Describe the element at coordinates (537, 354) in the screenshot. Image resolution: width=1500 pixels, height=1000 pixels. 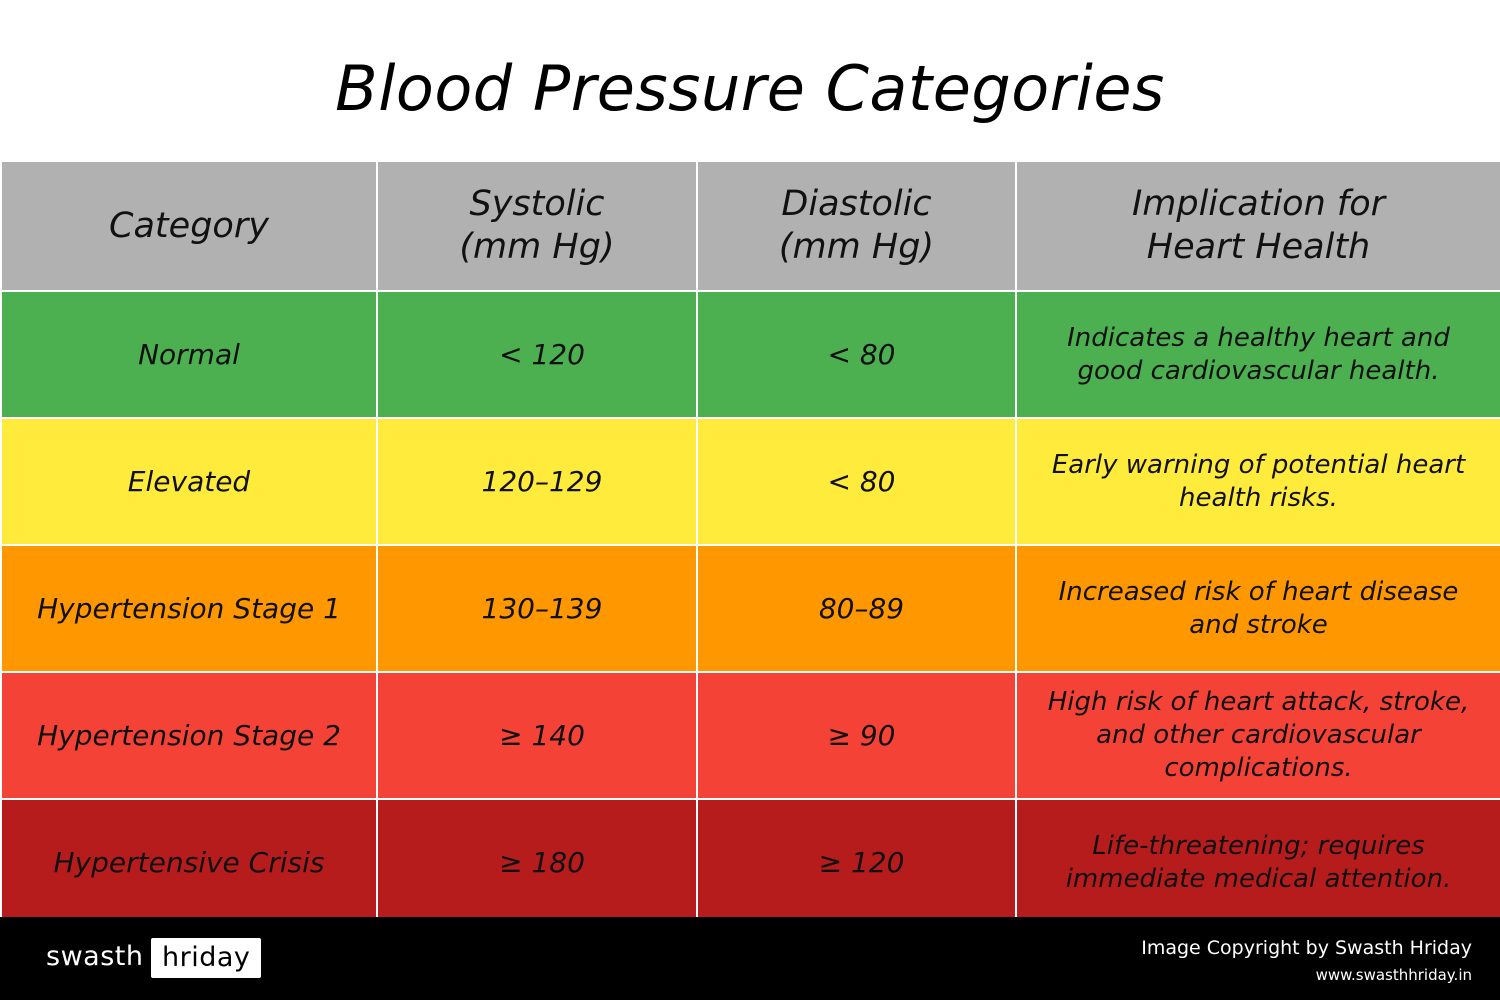
I see `systolic-cell: < 120` at that location.